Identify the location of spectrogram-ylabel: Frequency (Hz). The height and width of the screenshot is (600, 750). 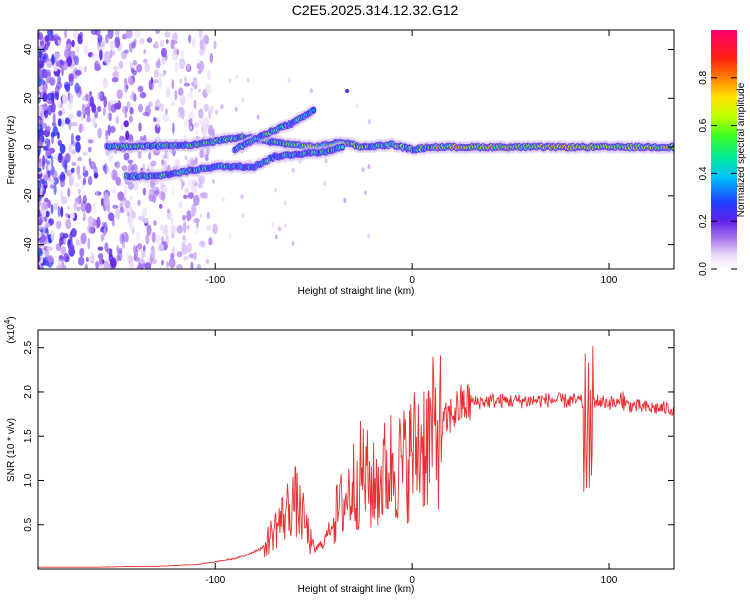
(11, 150).